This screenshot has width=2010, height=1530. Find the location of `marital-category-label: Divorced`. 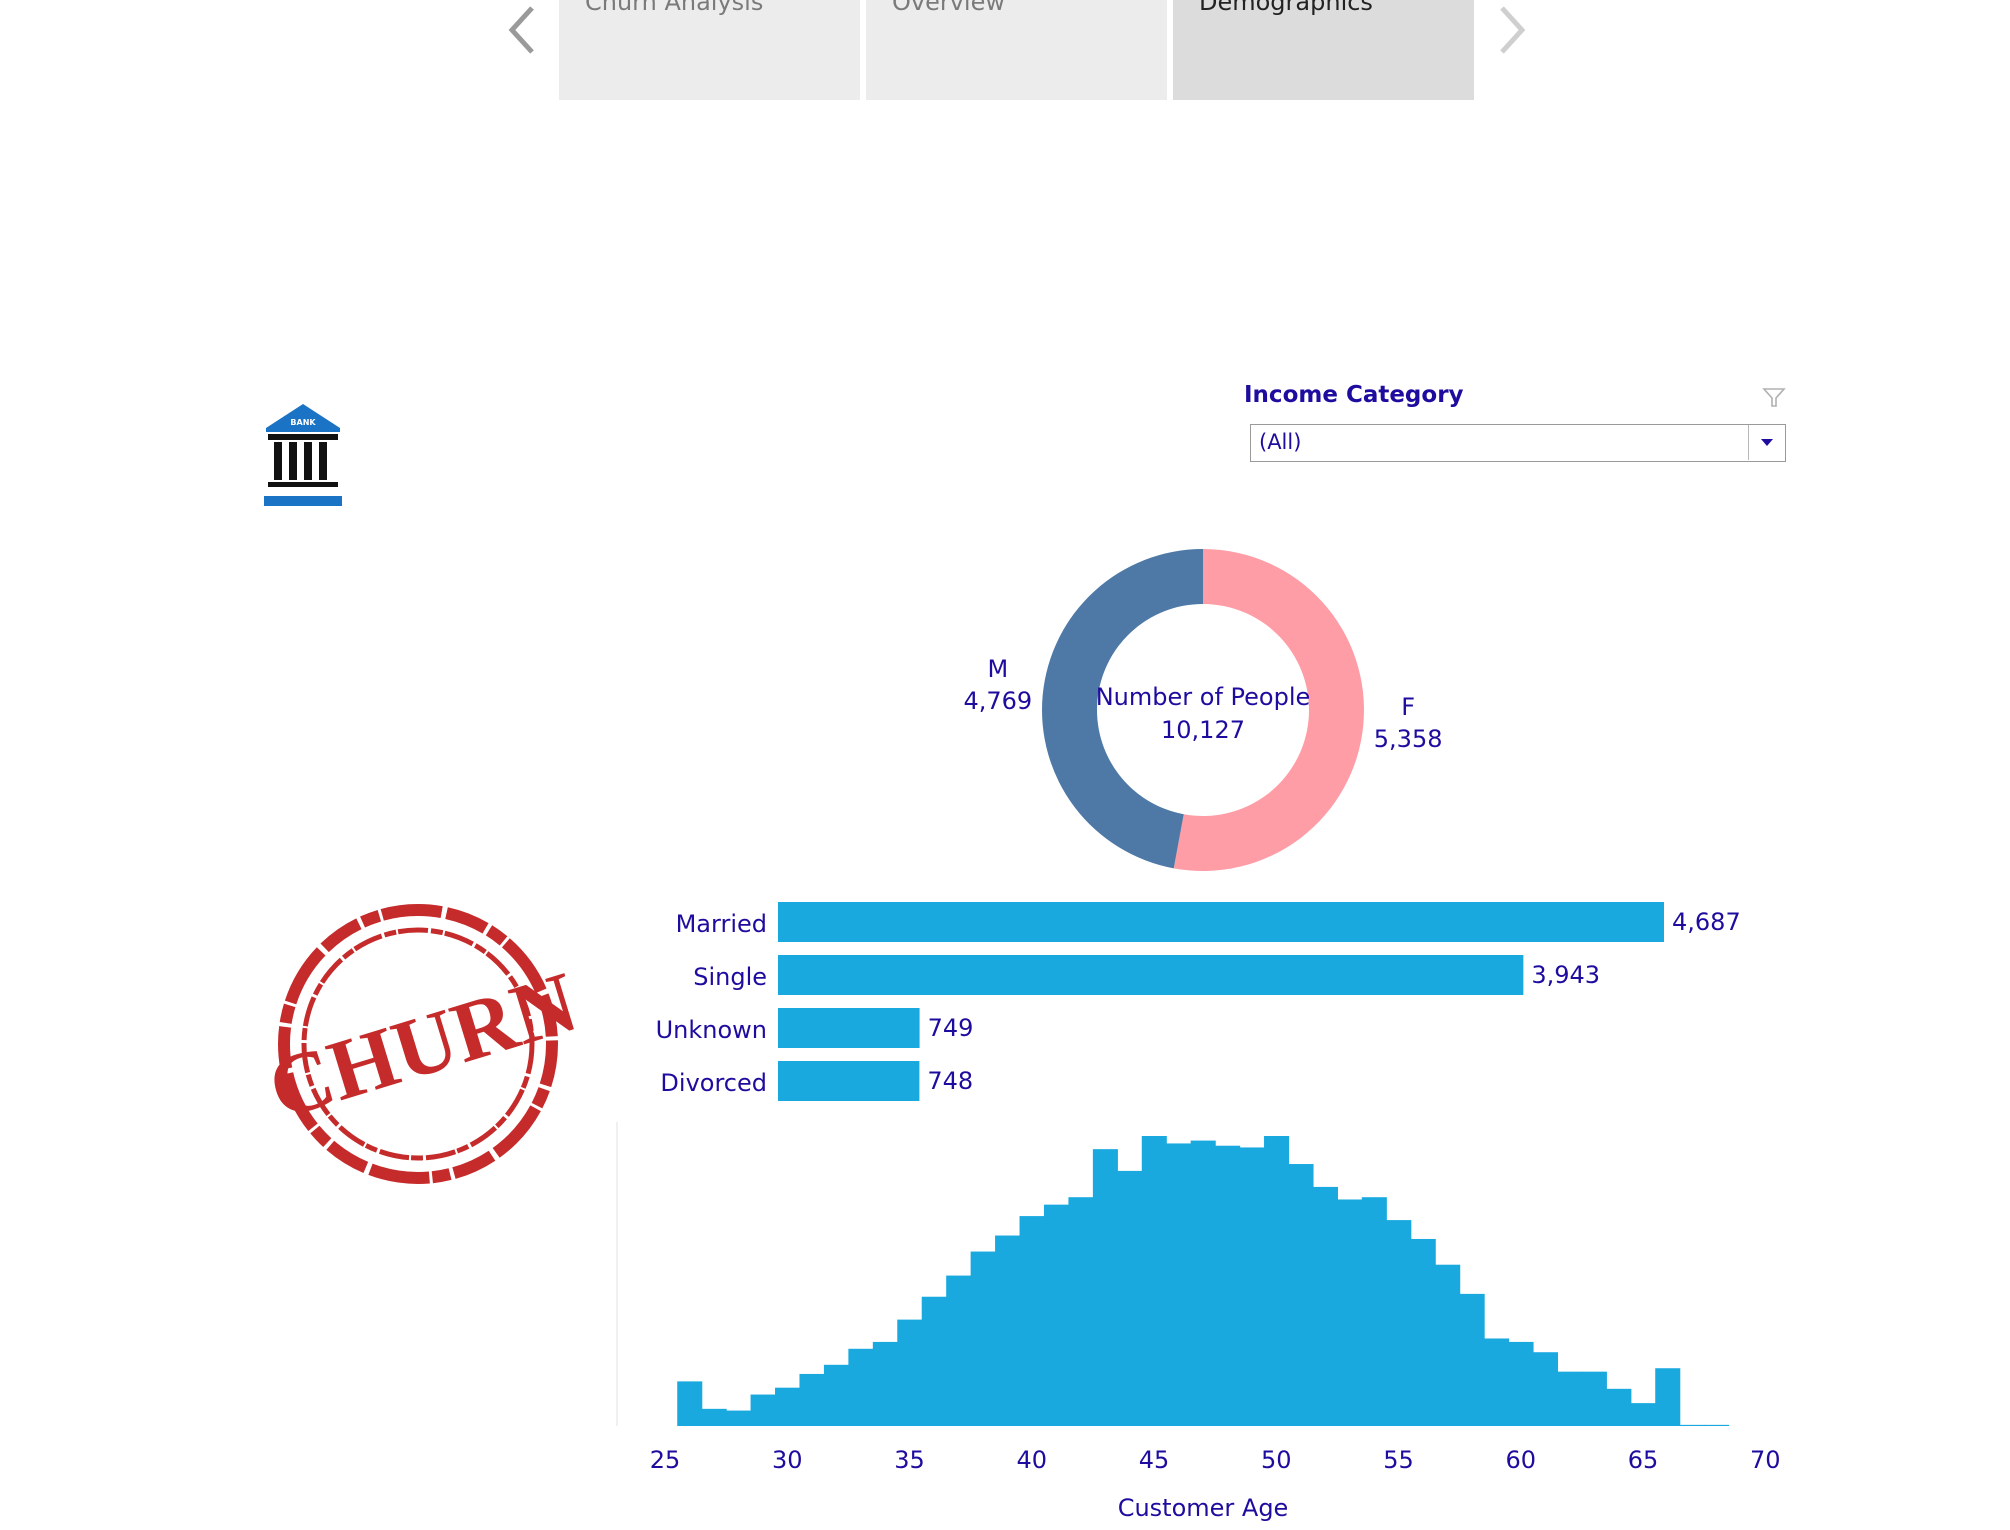

marital-category-label: Divorced is located at coordinates (713, 1083).